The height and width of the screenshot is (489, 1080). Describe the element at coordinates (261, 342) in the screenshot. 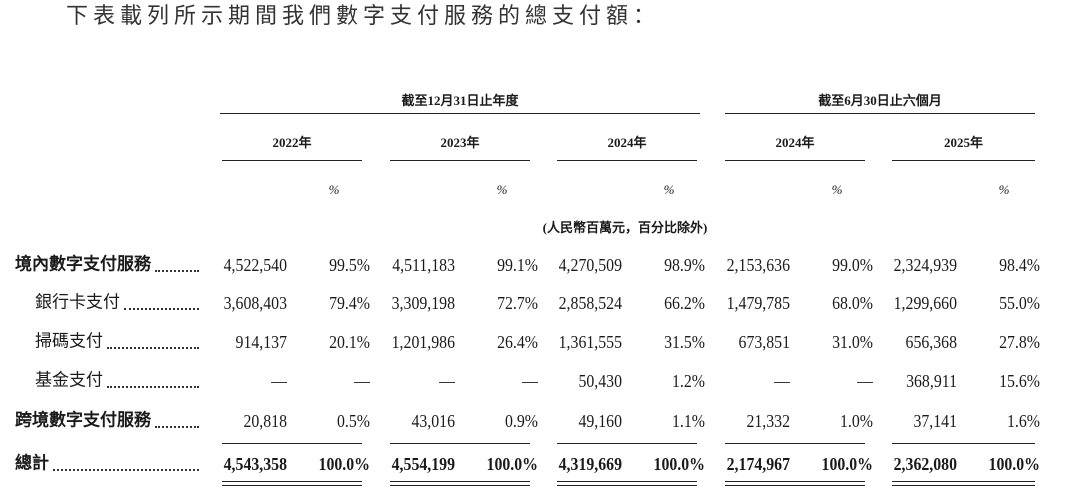

I see `amount-cell: 914,137` at that location.